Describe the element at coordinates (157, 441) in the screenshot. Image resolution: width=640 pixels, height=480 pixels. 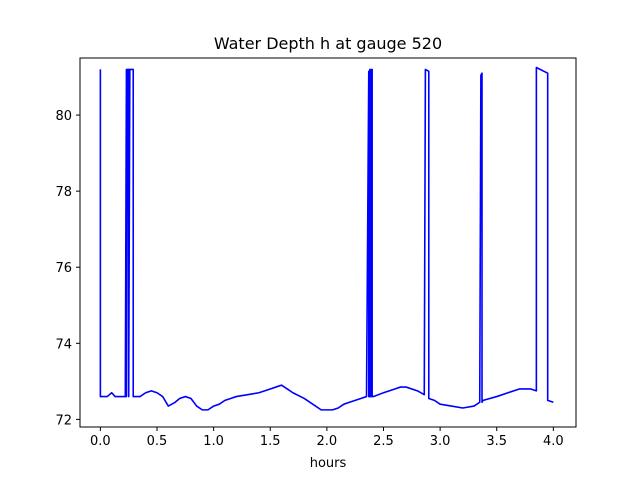
I see `x-tick-label: 0.5` at that location.